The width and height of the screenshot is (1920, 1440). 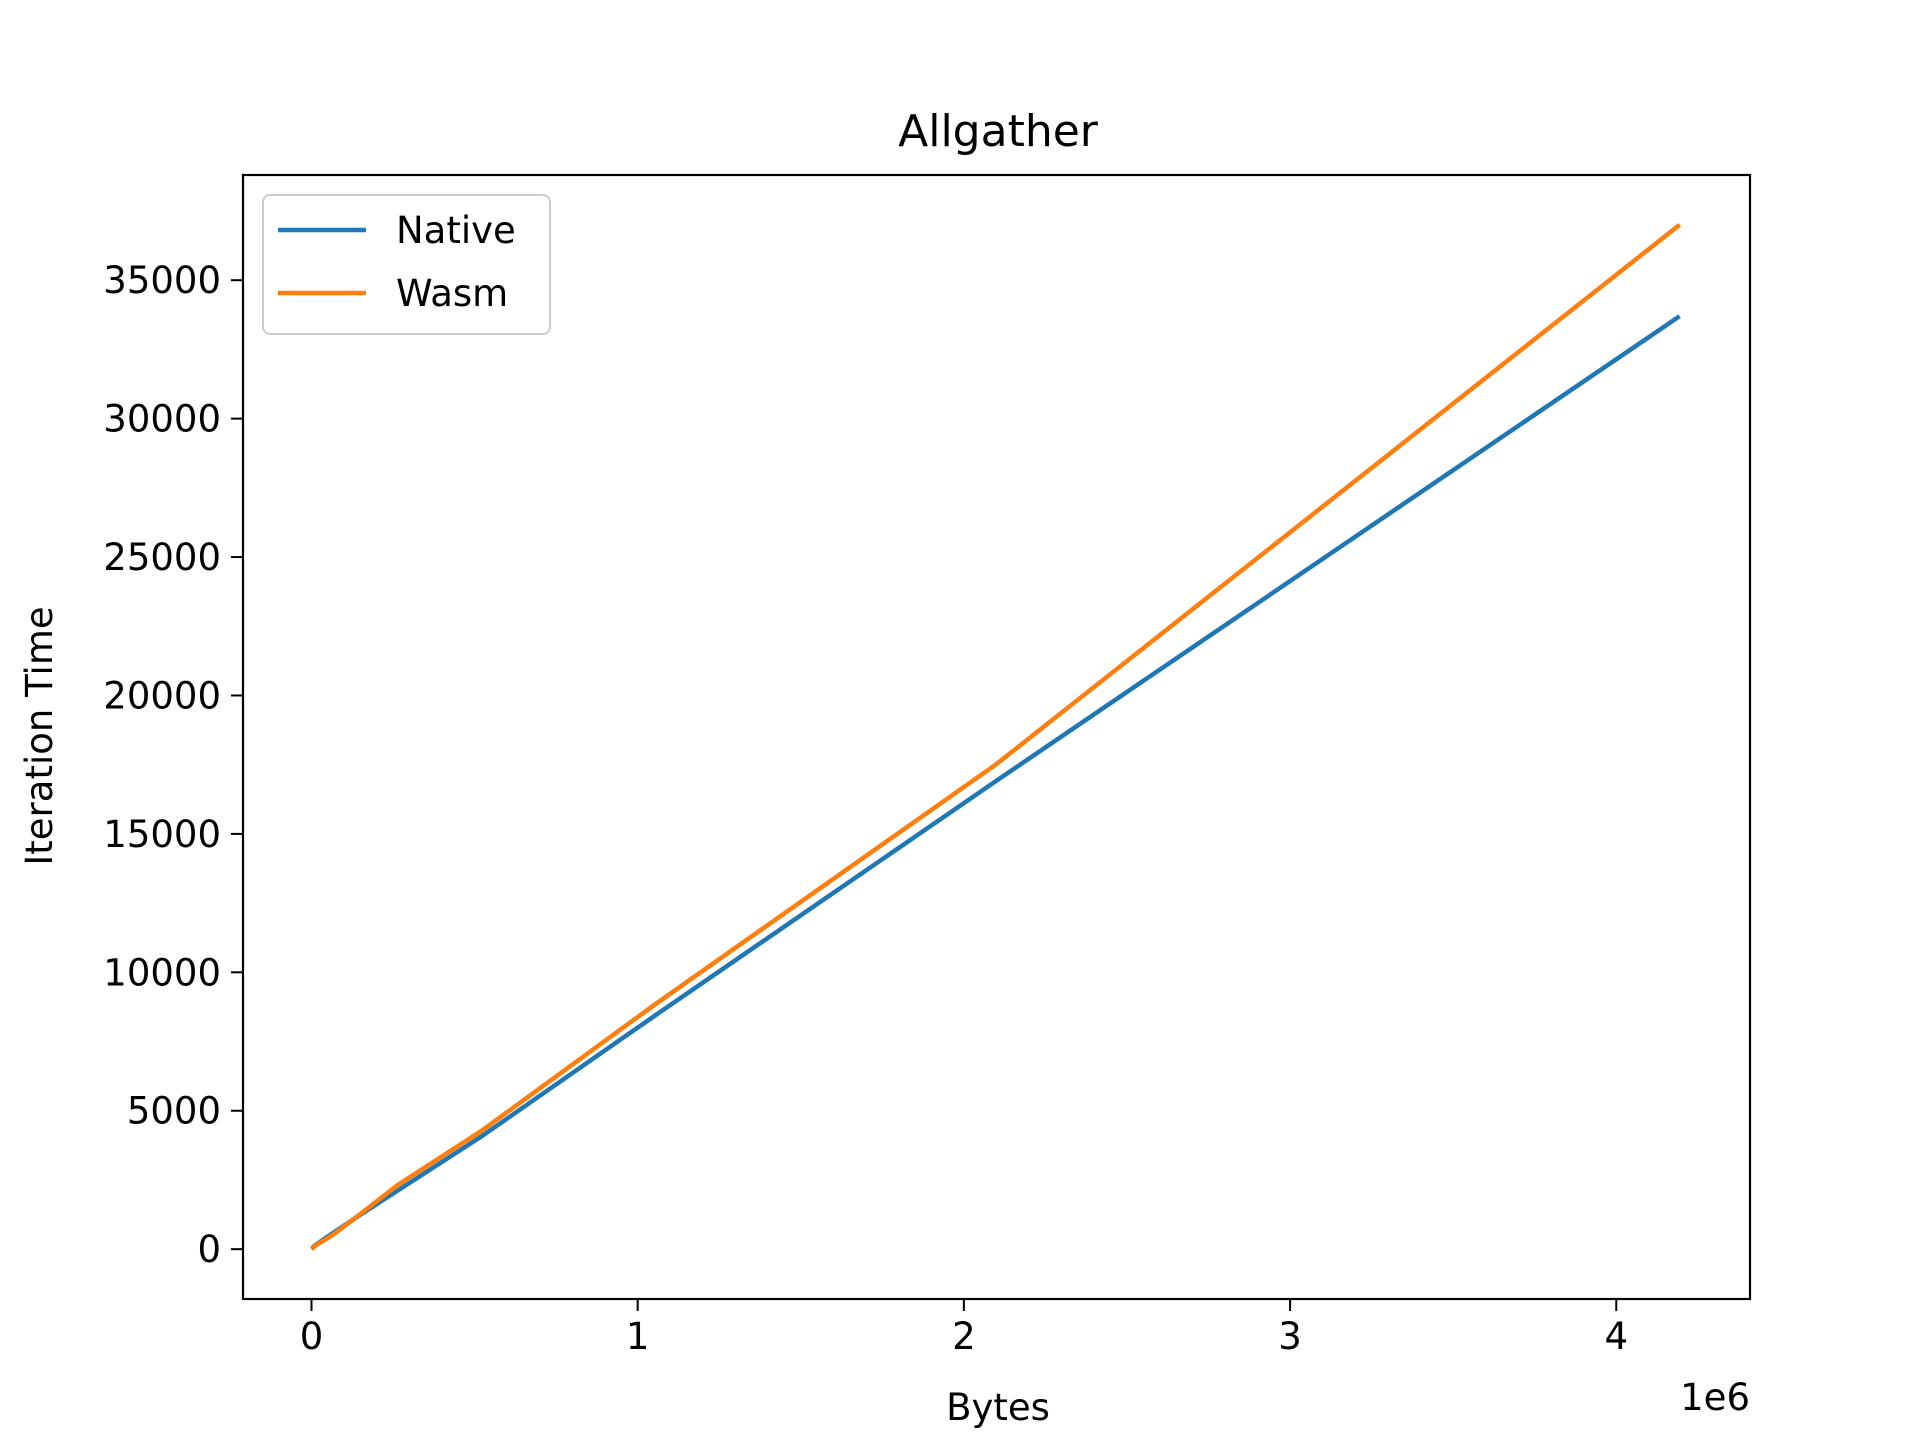 What do you see at coordinates (162, 972) in the screenshot?
I see `y-tick-label: 10000` at bounding box center [162, 972].